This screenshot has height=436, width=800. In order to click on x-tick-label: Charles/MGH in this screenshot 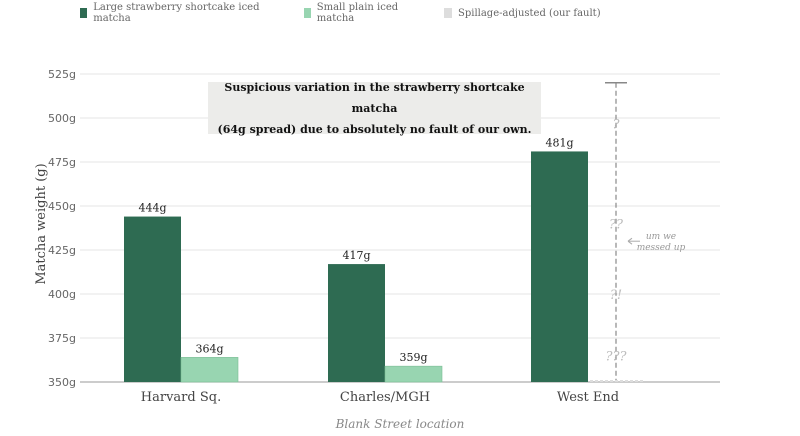, I will do `click(385, 397)`.